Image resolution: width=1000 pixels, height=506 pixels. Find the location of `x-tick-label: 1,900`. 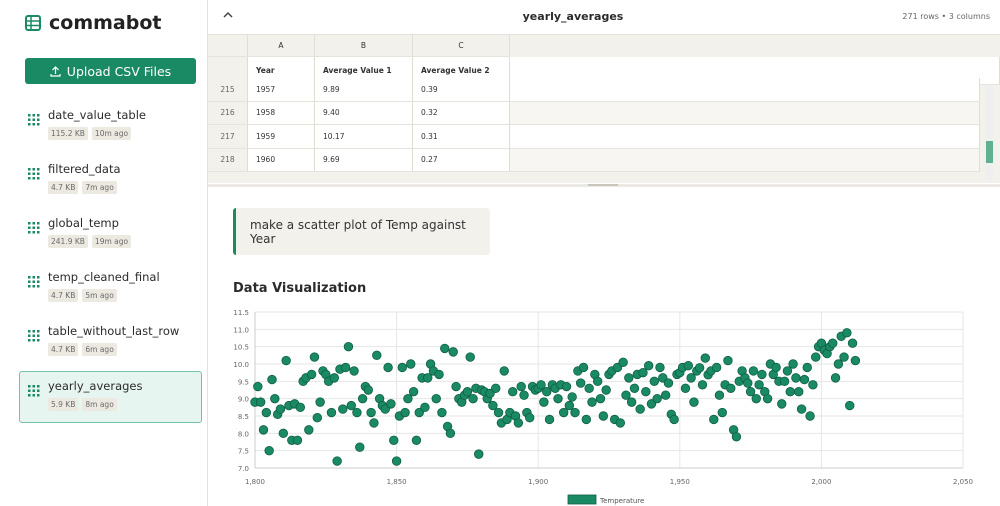

x-tick-label: 1,900 is located at coordinates (538, 482).